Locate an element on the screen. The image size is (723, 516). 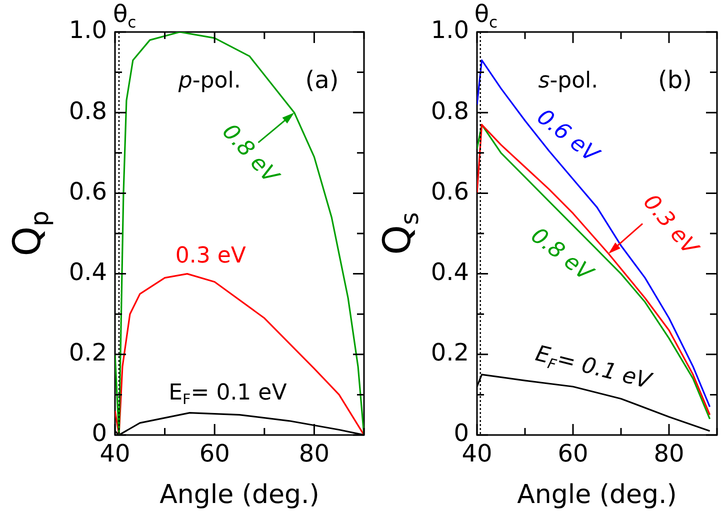
annotation: (b) is located at coordinates (675, 80).